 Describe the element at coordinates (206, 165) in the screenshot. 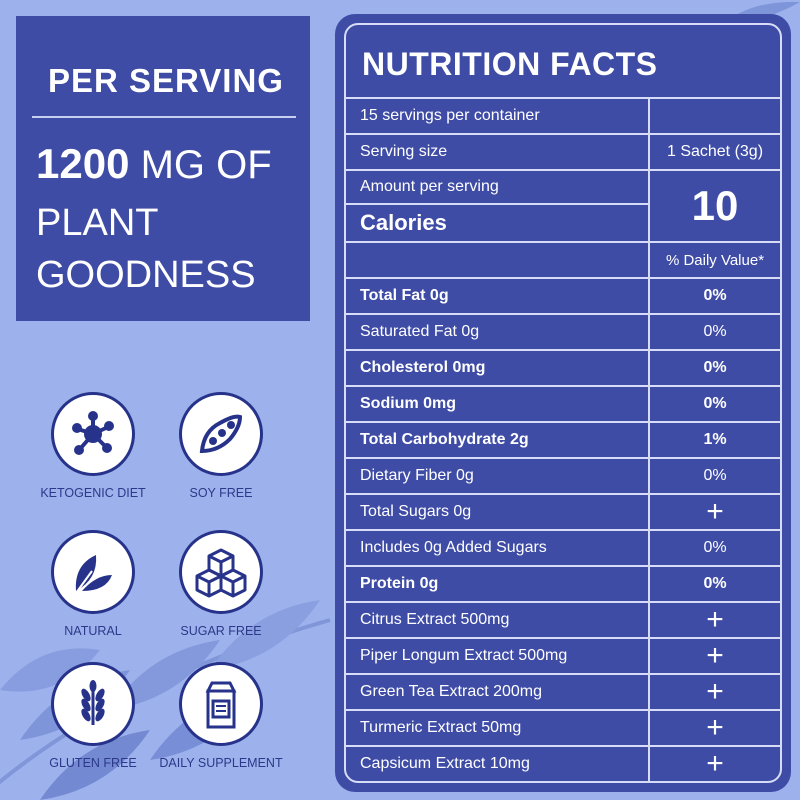

I see `serving-amount-unit: MG OF` at that location.